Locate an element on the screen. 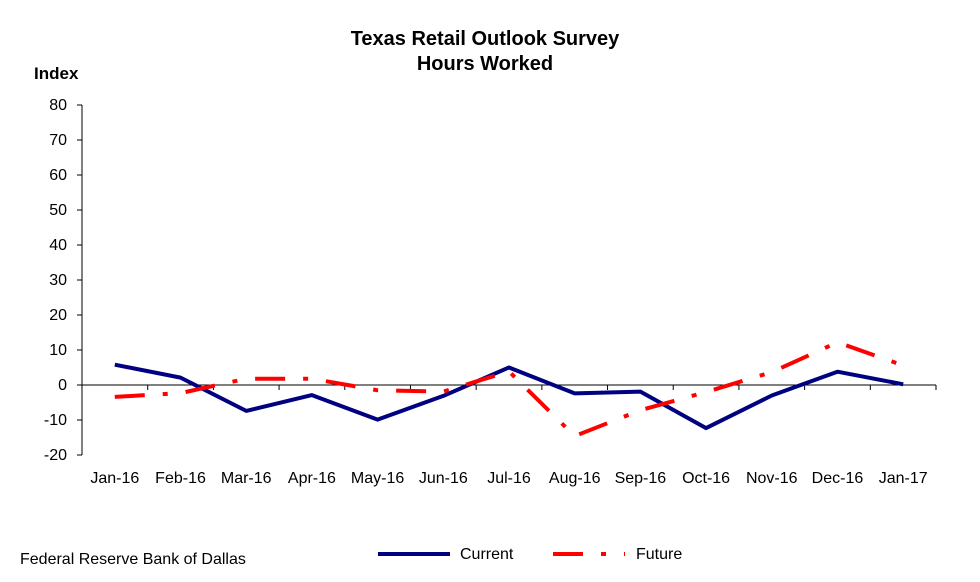 This screenshot has width=980, height=582. y-tick-label: 80 is located at coordinates (58, 105).